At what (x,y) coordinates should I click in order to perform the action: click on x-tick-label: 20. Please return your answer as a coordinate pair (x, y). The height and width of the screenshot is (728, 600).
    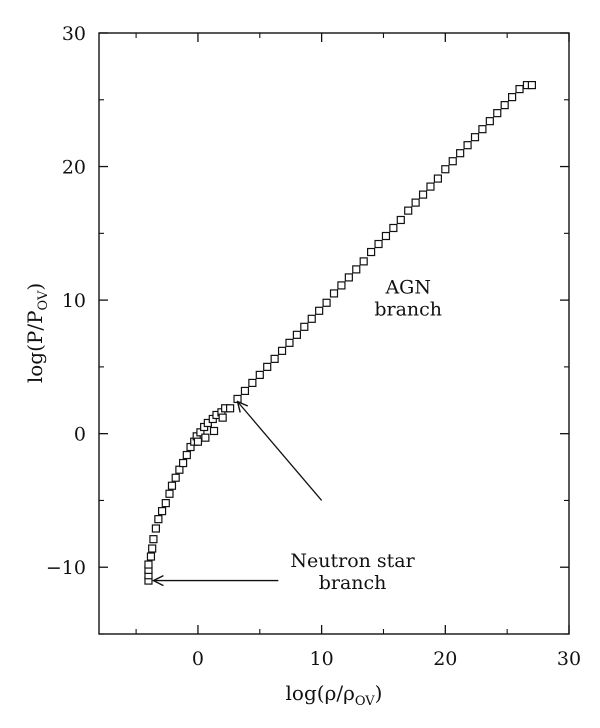
    Looking at the image, I should click on (445, 659).